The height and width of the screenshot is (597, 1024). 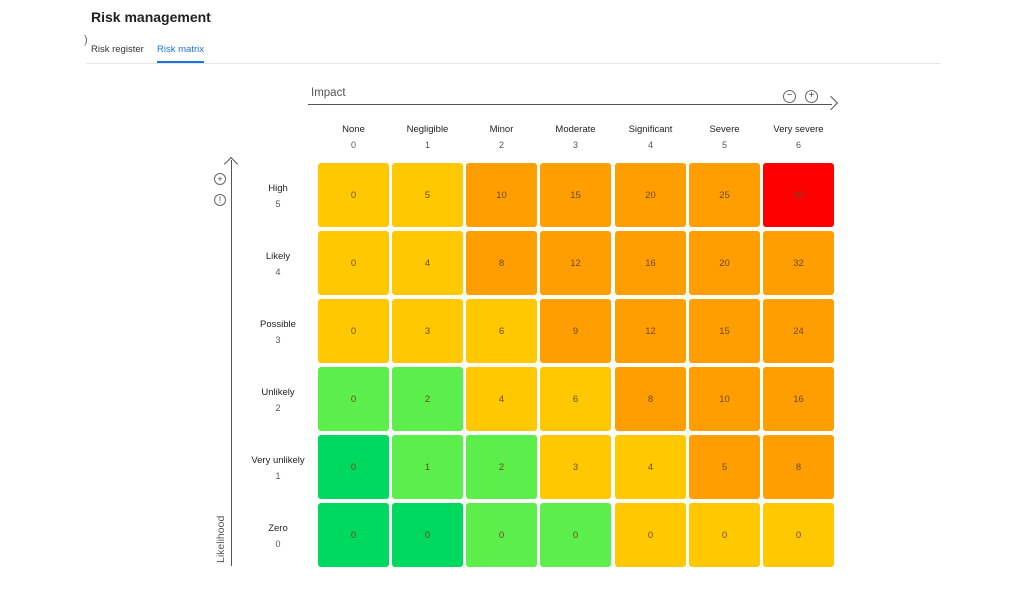 What do you see at coordinates (278, 196) in the screenshot?
I see `likelihood-header: High 5` at bounding box center [278, 196].